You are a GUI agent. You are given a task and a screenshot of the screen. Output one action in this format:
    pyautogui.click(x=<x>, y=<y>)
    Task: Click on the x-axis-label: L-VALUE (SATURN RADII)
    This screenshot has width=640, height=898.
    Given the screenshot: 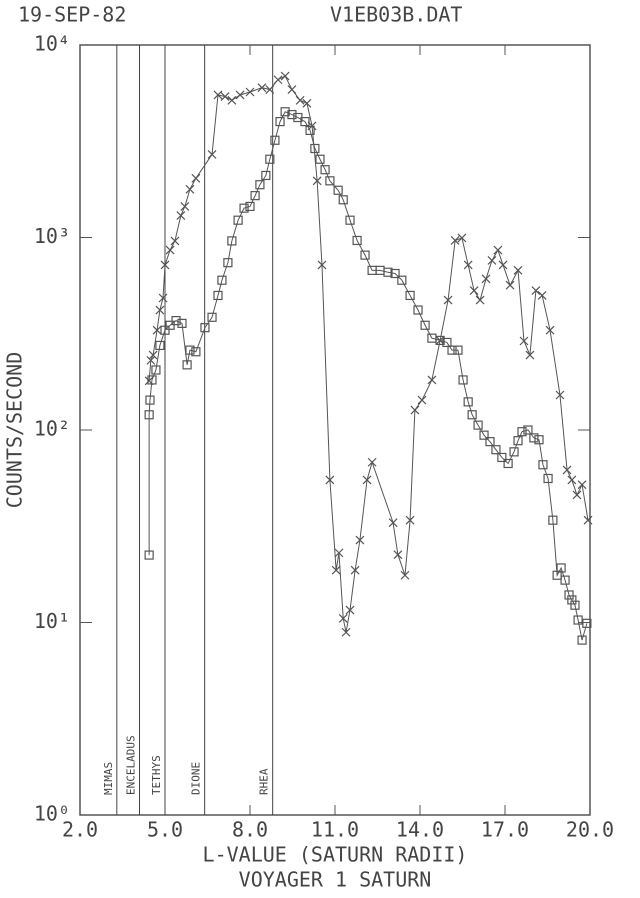 What is the action you would take?
    pyautogui.click(x=335, y=855)
    